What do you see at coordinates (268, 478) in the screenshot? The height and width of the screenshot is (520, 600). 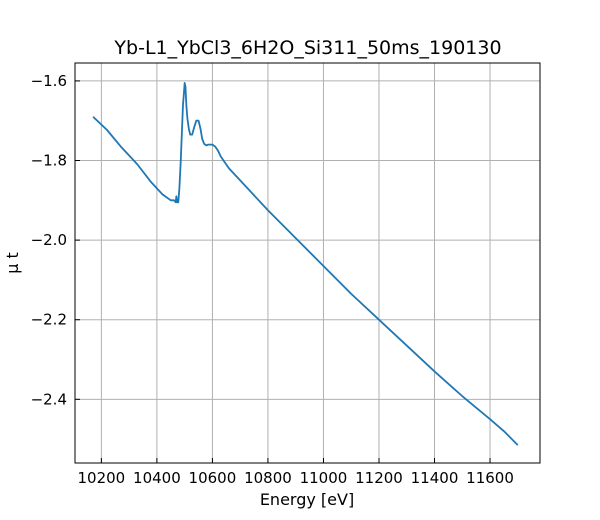 I see `x-tick-label: 10800` at bounding box center [268, 478].